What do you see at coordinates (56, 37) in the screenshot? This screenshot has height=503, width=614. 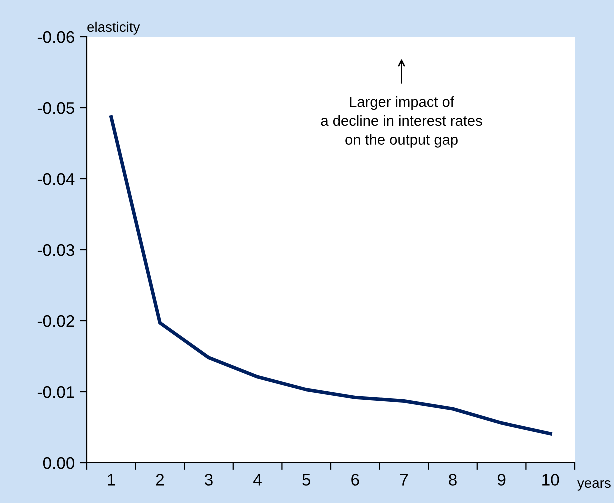 I see `y-tick-label: -0.06` at bounding box center [56, 37].